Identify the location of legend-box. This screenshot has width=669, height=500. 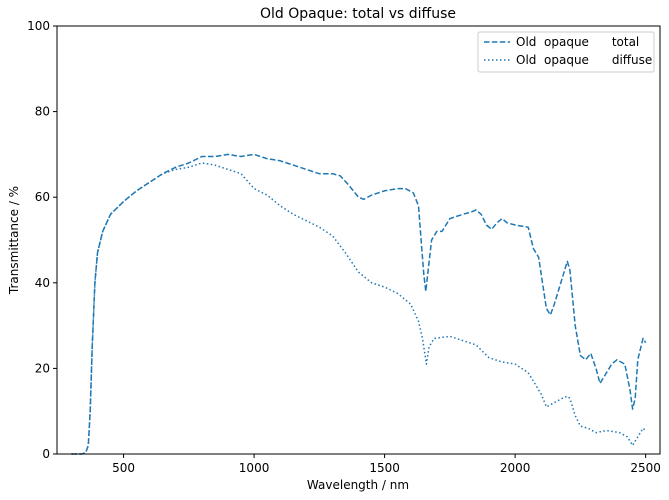
(566, 52).